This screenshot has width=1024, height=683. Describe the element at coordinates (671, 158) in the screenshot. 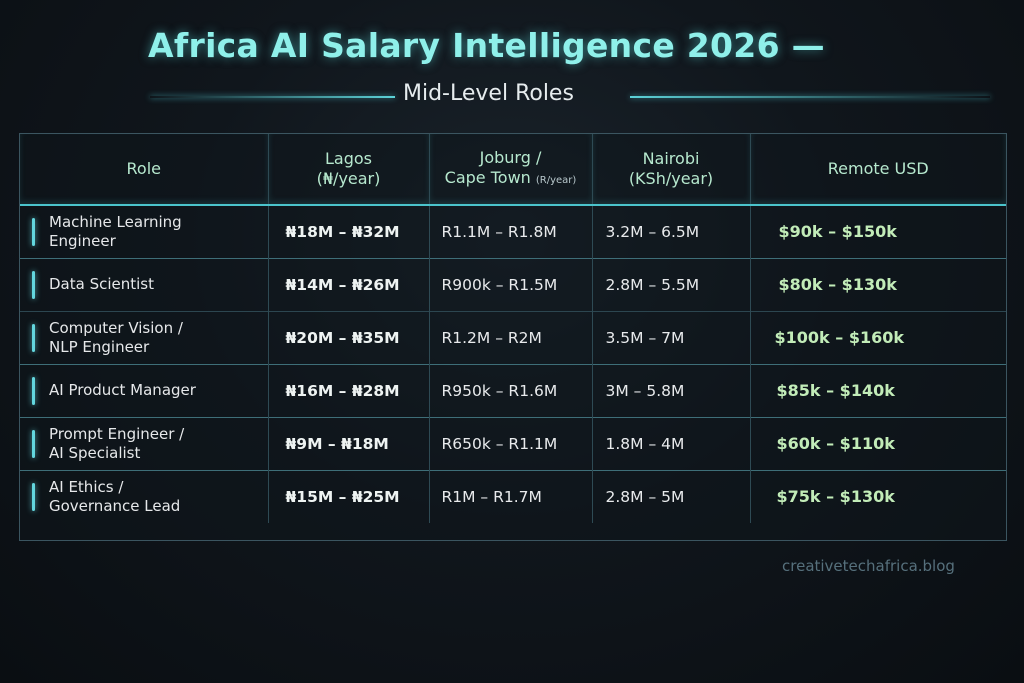

I see `column-header-nairobi-city: Nairobi` at that location.